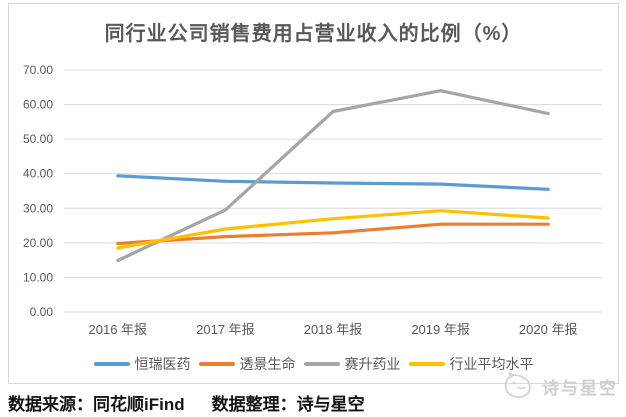 The width and height of the screenshot is (626, 417). What do you see at coordinates (491, 364) in the screenshot?
I see `legend-label: 行业平均水平` at bounding box center [491, 364].